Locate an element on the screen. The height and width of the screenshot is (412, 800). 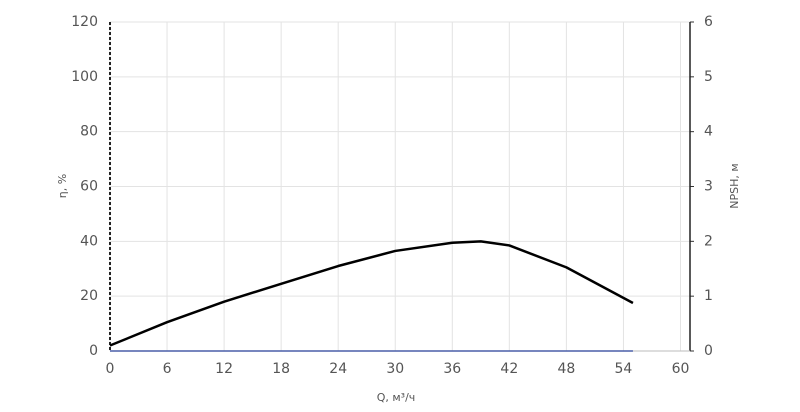
y-tick-label: 80 is located at coordinates (89, 132).